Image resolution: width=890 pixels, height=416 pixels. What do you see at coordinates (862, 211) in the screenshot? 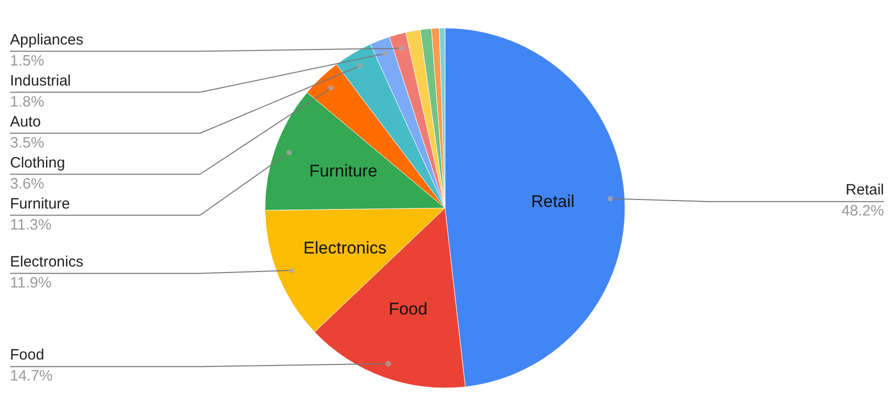
I see `data-label: 48.2%` at bounding box center [862, 211].